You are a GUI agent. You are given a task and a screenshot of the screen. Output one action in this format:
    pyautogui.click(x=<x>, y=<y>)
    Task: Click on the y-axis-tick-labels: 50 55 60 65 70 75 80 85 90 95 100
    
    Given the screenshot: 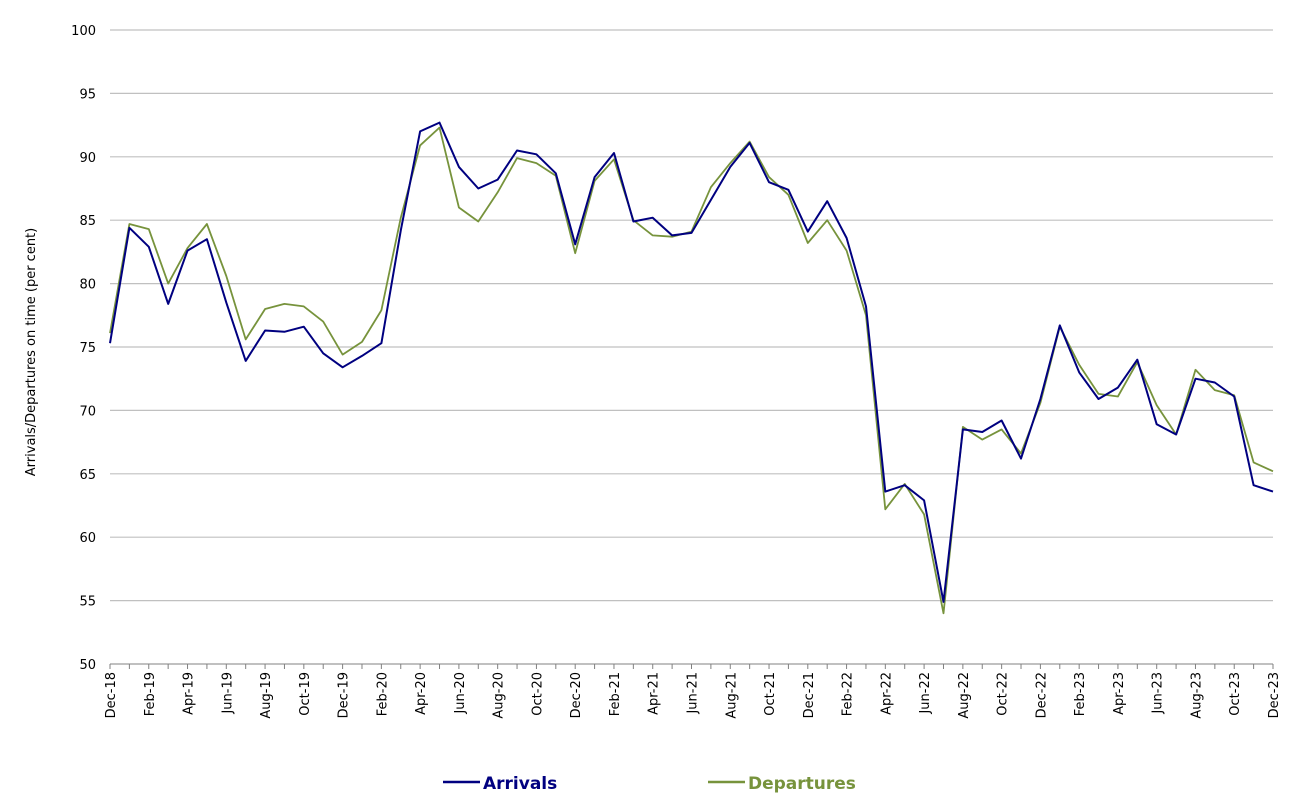 What is the action you would take?
    pyautogui.click(x=83, y=348)
    